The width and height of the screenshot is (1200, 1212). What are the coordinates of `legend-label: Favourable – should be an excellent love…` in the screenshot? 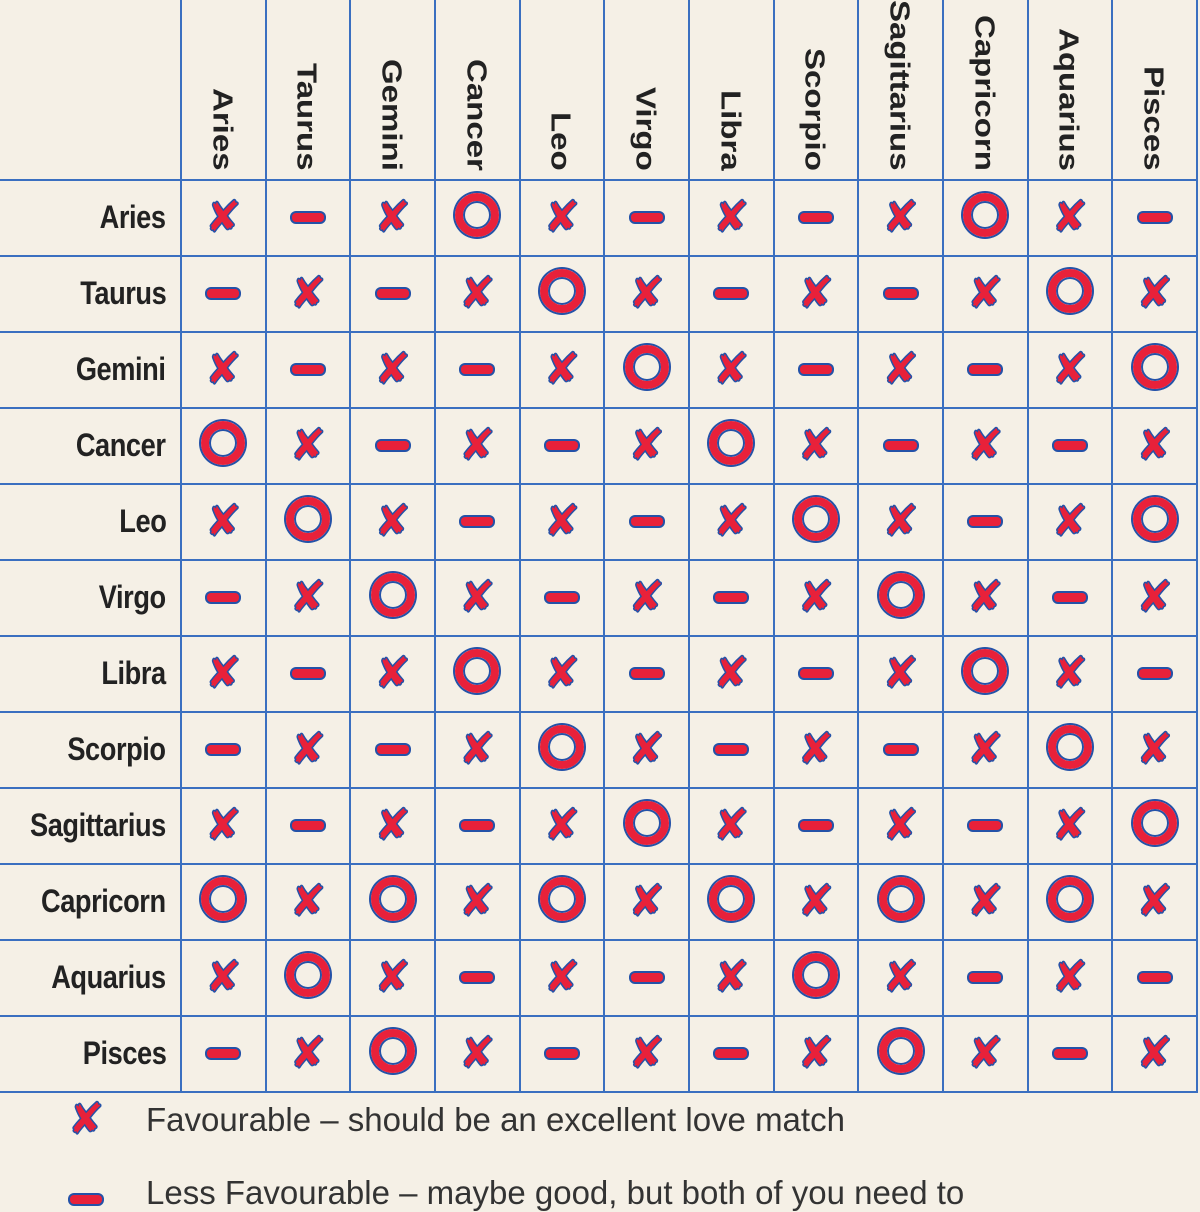 It's located at (495, 1119).